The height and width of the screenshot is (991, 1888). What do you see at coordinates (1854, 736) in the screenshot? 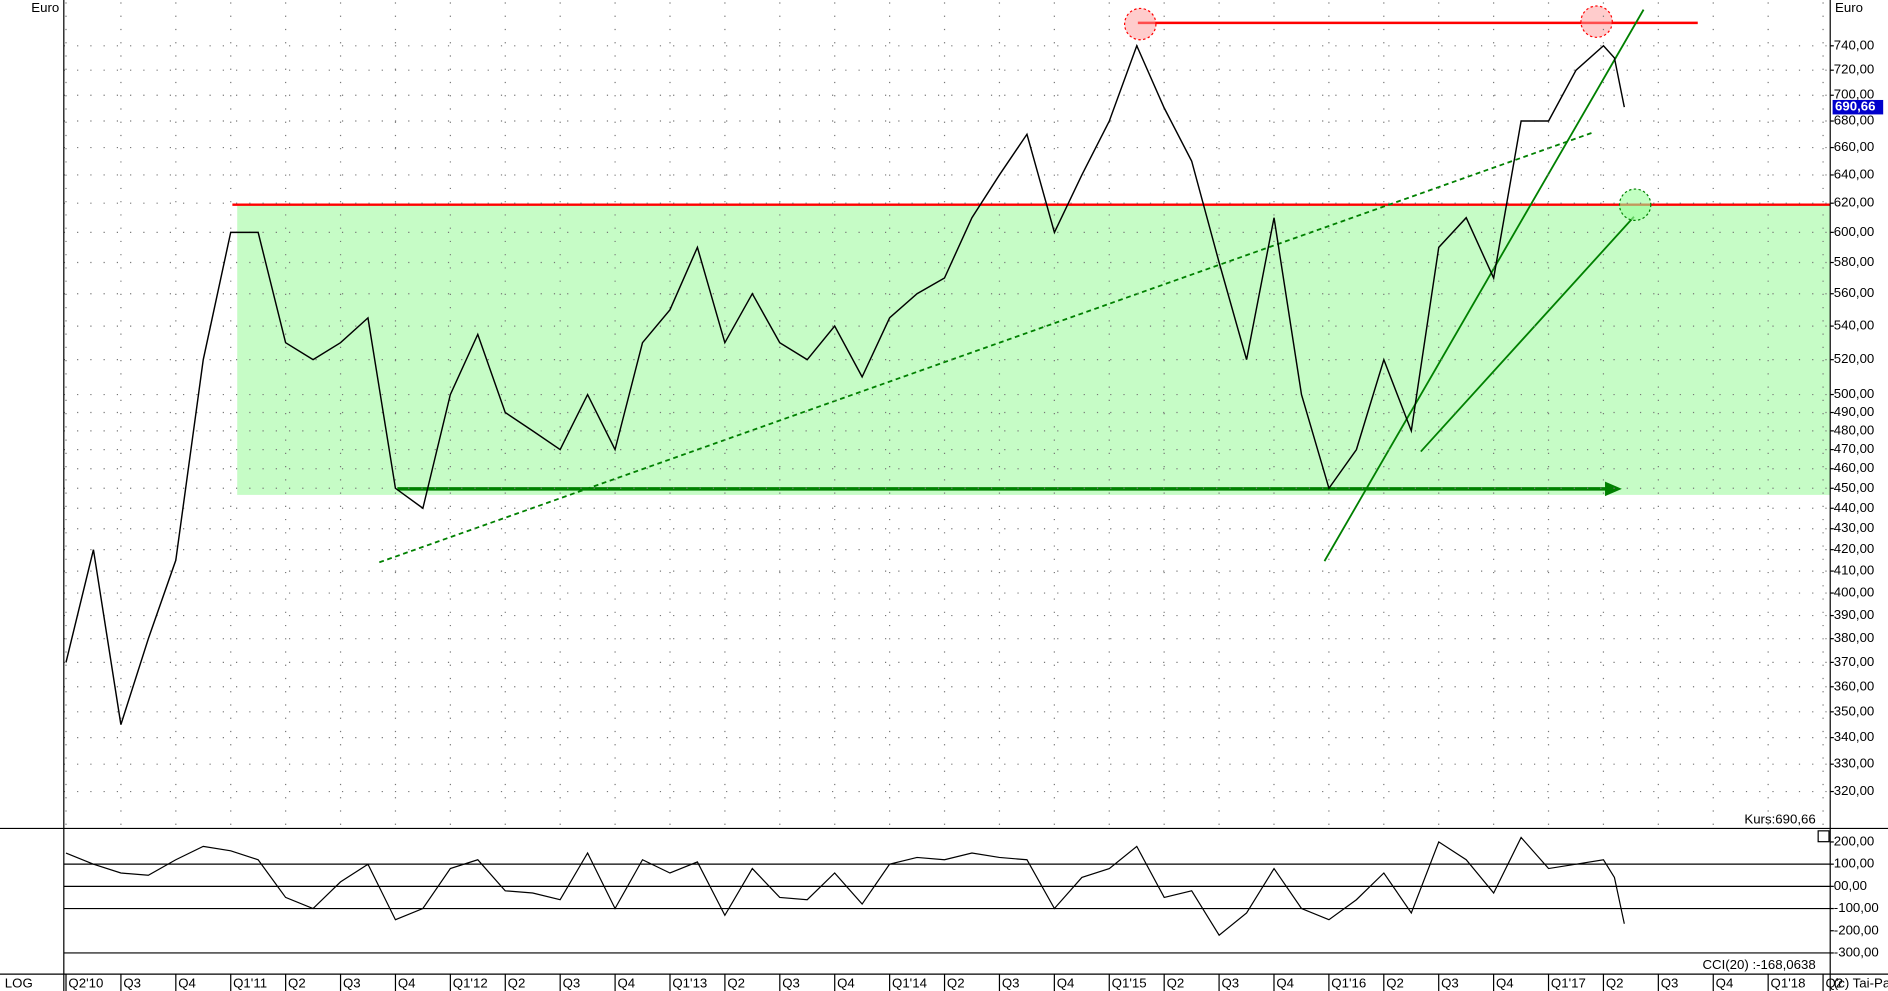
I see `y-tick-label: 340,00` at bounding box center [1854, 736].